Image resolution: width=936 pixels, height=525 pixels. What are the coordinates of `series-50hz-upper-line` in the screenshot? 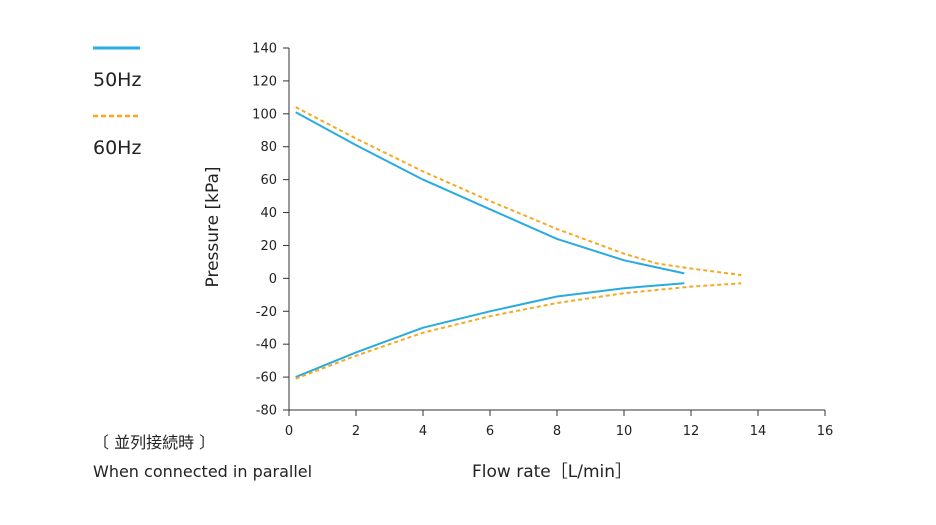 It's located at (490, 193).